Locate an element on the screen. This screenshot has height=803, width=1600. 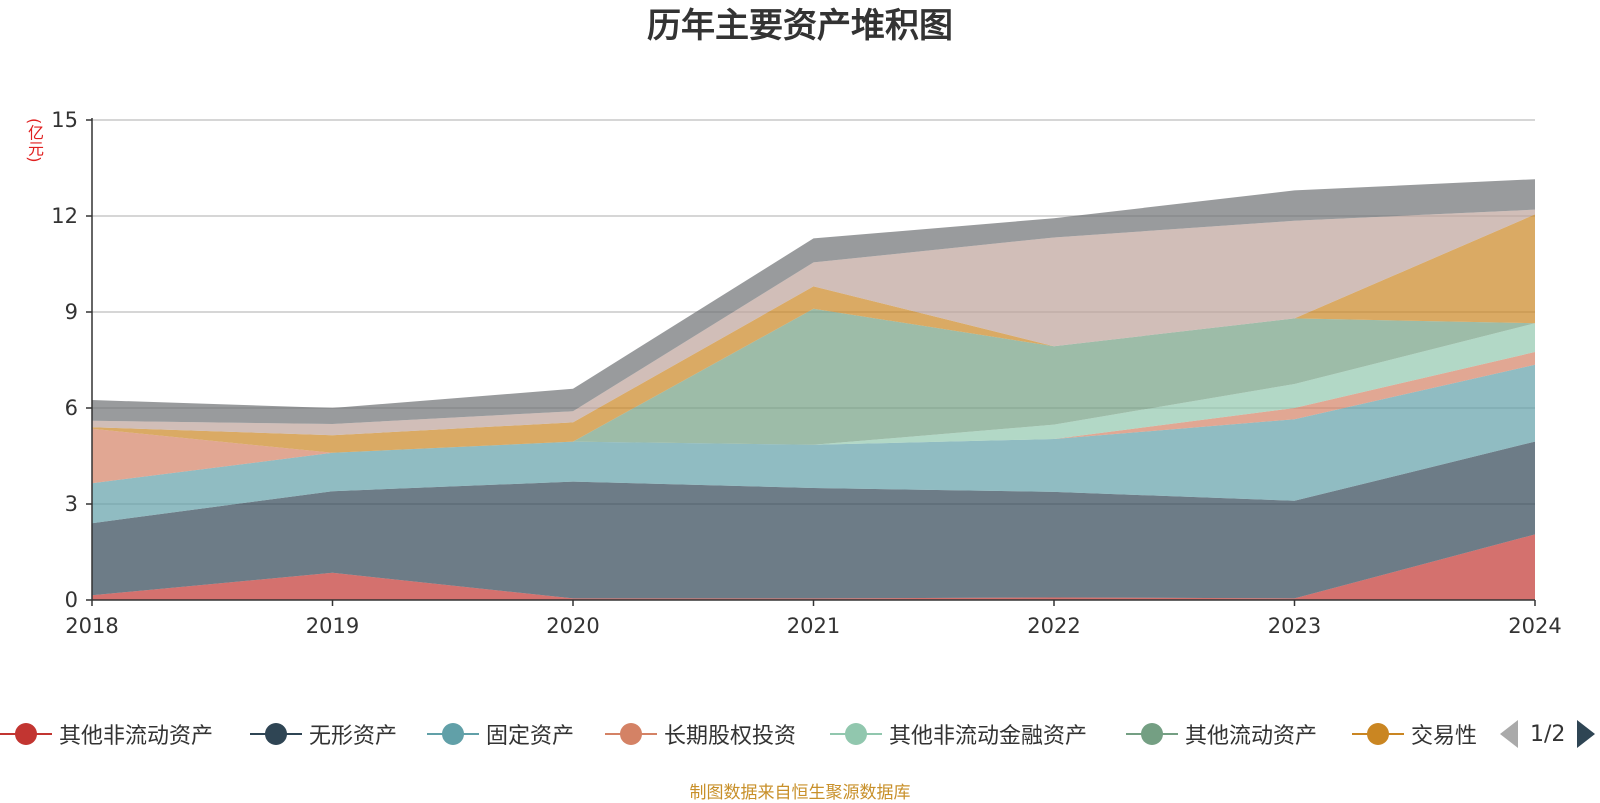
legend: 其他非流动资产 无形资产 固定资产 长期股权投资 其他非流动金融资产 其他流动资产 交易性 is located at coordinates (800, 734).